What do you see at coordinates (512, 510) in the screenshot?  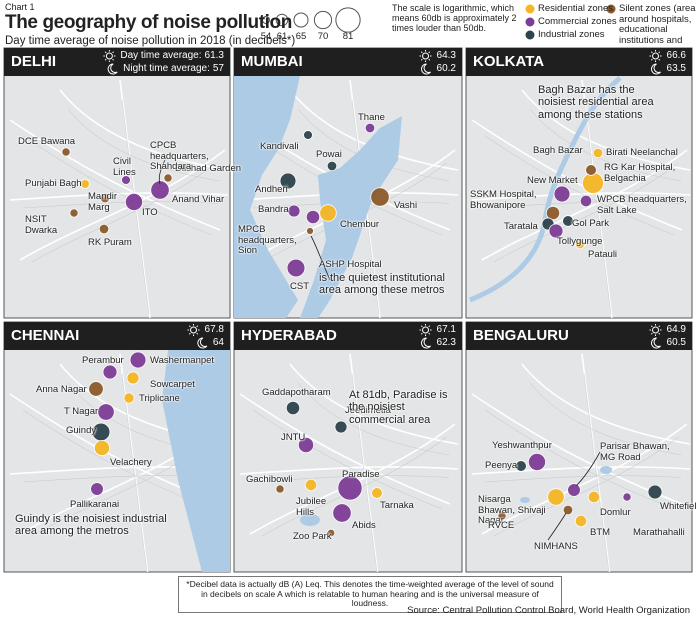 I see `location-label: Nisarga Bhawan, Shivaji Nagar` at bounding box center [512, 510].